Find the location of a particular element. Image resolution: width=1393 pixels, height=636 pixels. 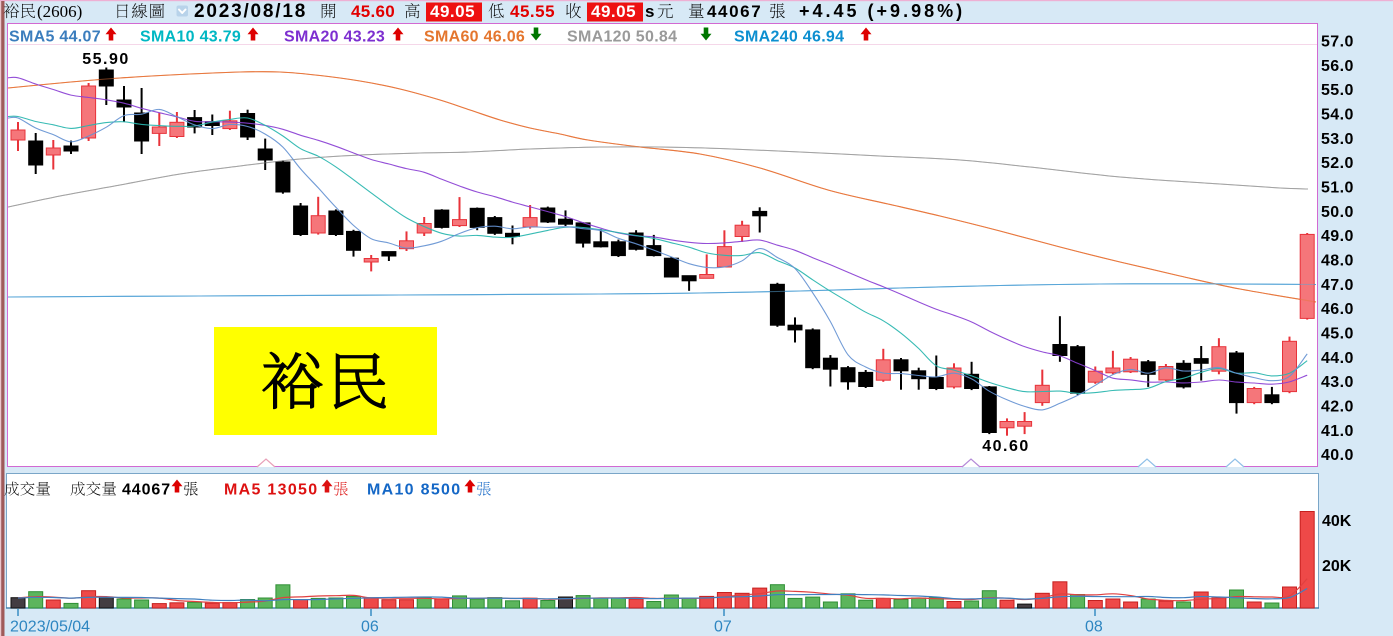

svg-text: 47.0 is located at coordinates (1337, 285).